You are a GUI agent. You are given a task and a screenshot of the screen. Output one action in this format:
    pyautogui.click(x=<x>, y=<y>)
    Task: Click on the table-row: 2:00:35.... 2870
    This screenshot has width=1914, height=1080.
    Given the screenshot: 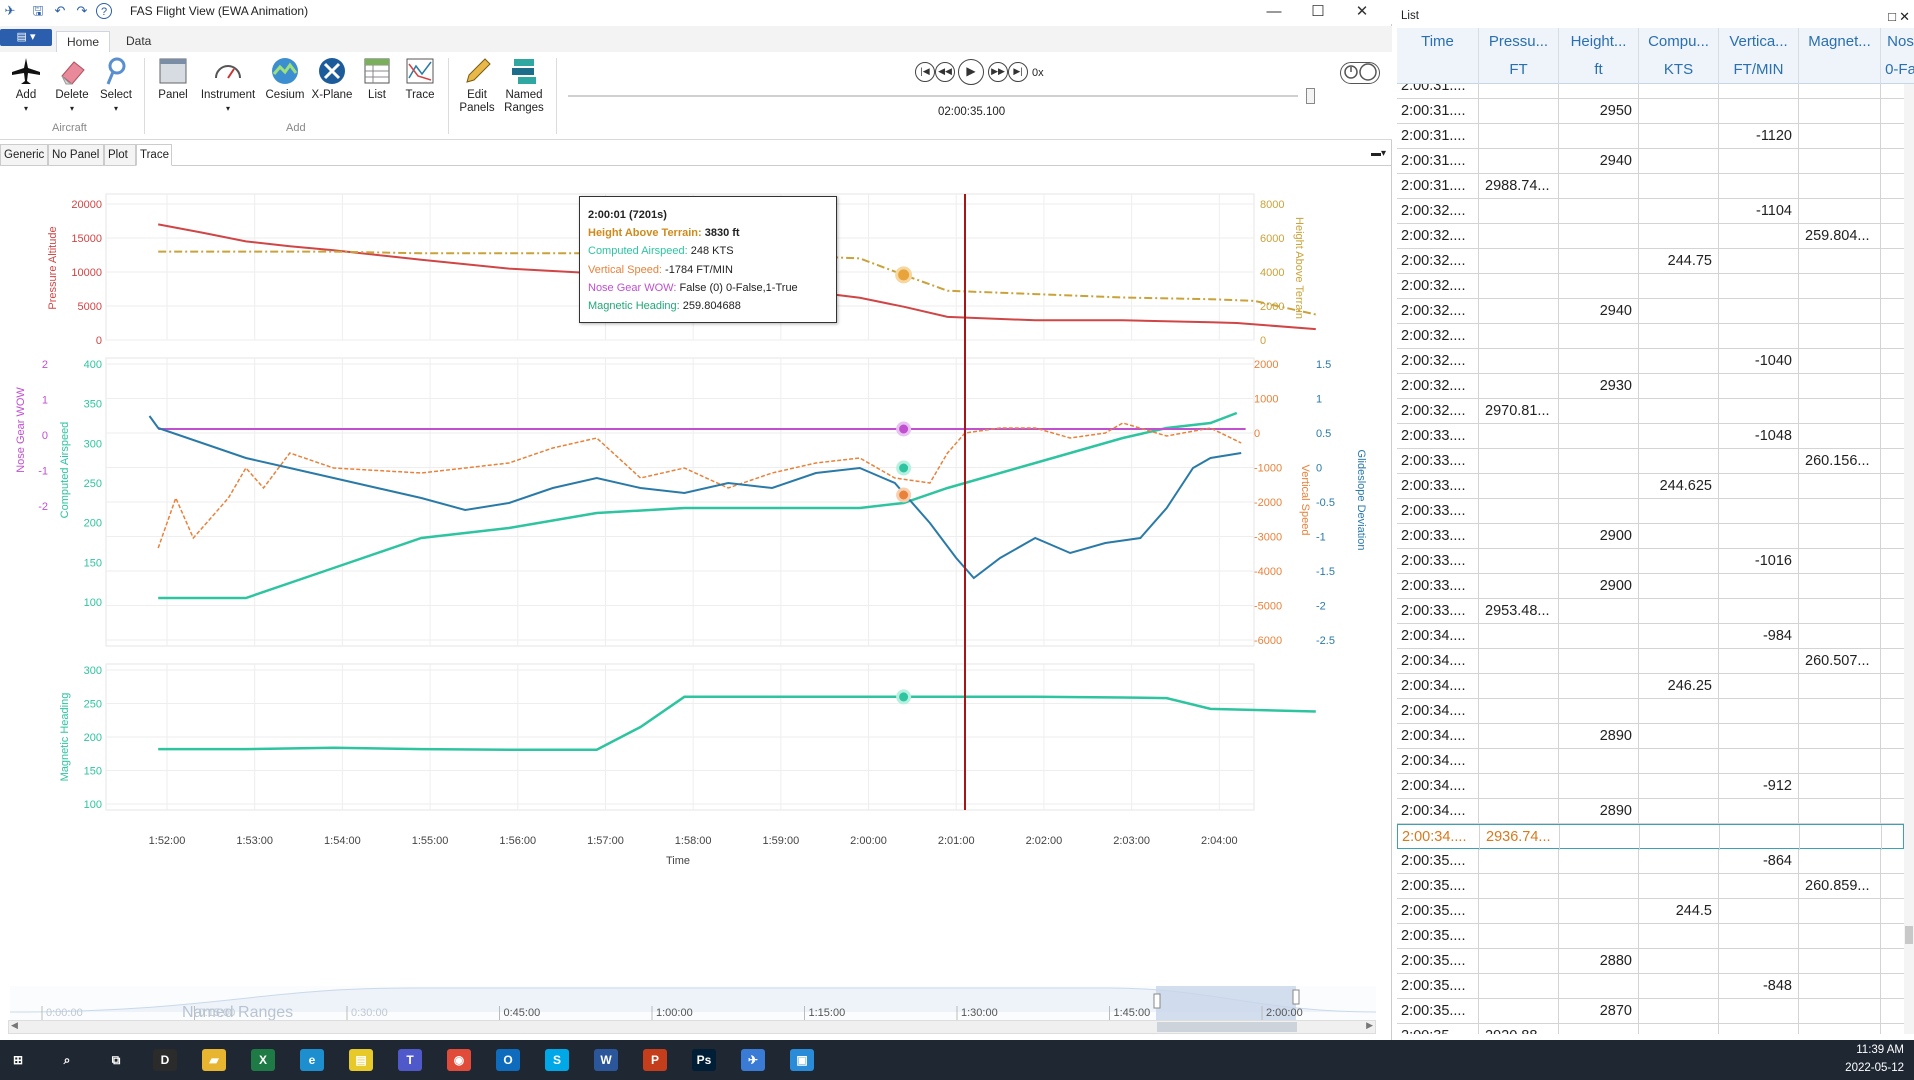 What is the action you would take?
    pyautogui.click(x=1650, y=1011)
    